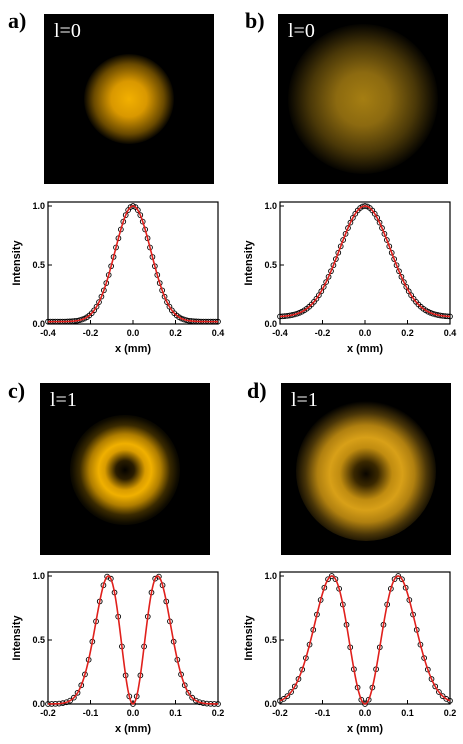 The height and width of the screenshot is (744, 463). What do you see at coordinates (125, 469) in the screenshot?
I see `panel-c-beam-image: l=1` at bounding box center [125, 469].